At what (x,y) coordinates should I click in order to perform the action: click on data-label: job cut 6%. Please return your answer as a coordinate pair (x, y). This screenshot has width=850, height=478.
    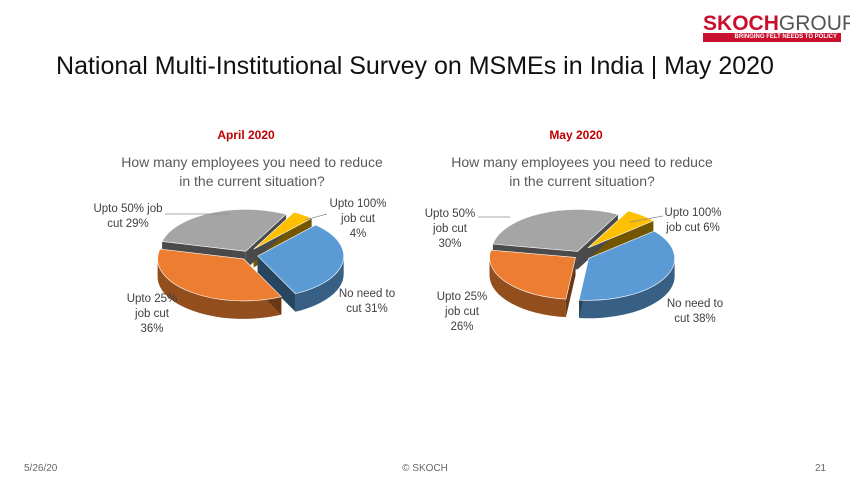
    Looking at the image, I should click on (692, 228).